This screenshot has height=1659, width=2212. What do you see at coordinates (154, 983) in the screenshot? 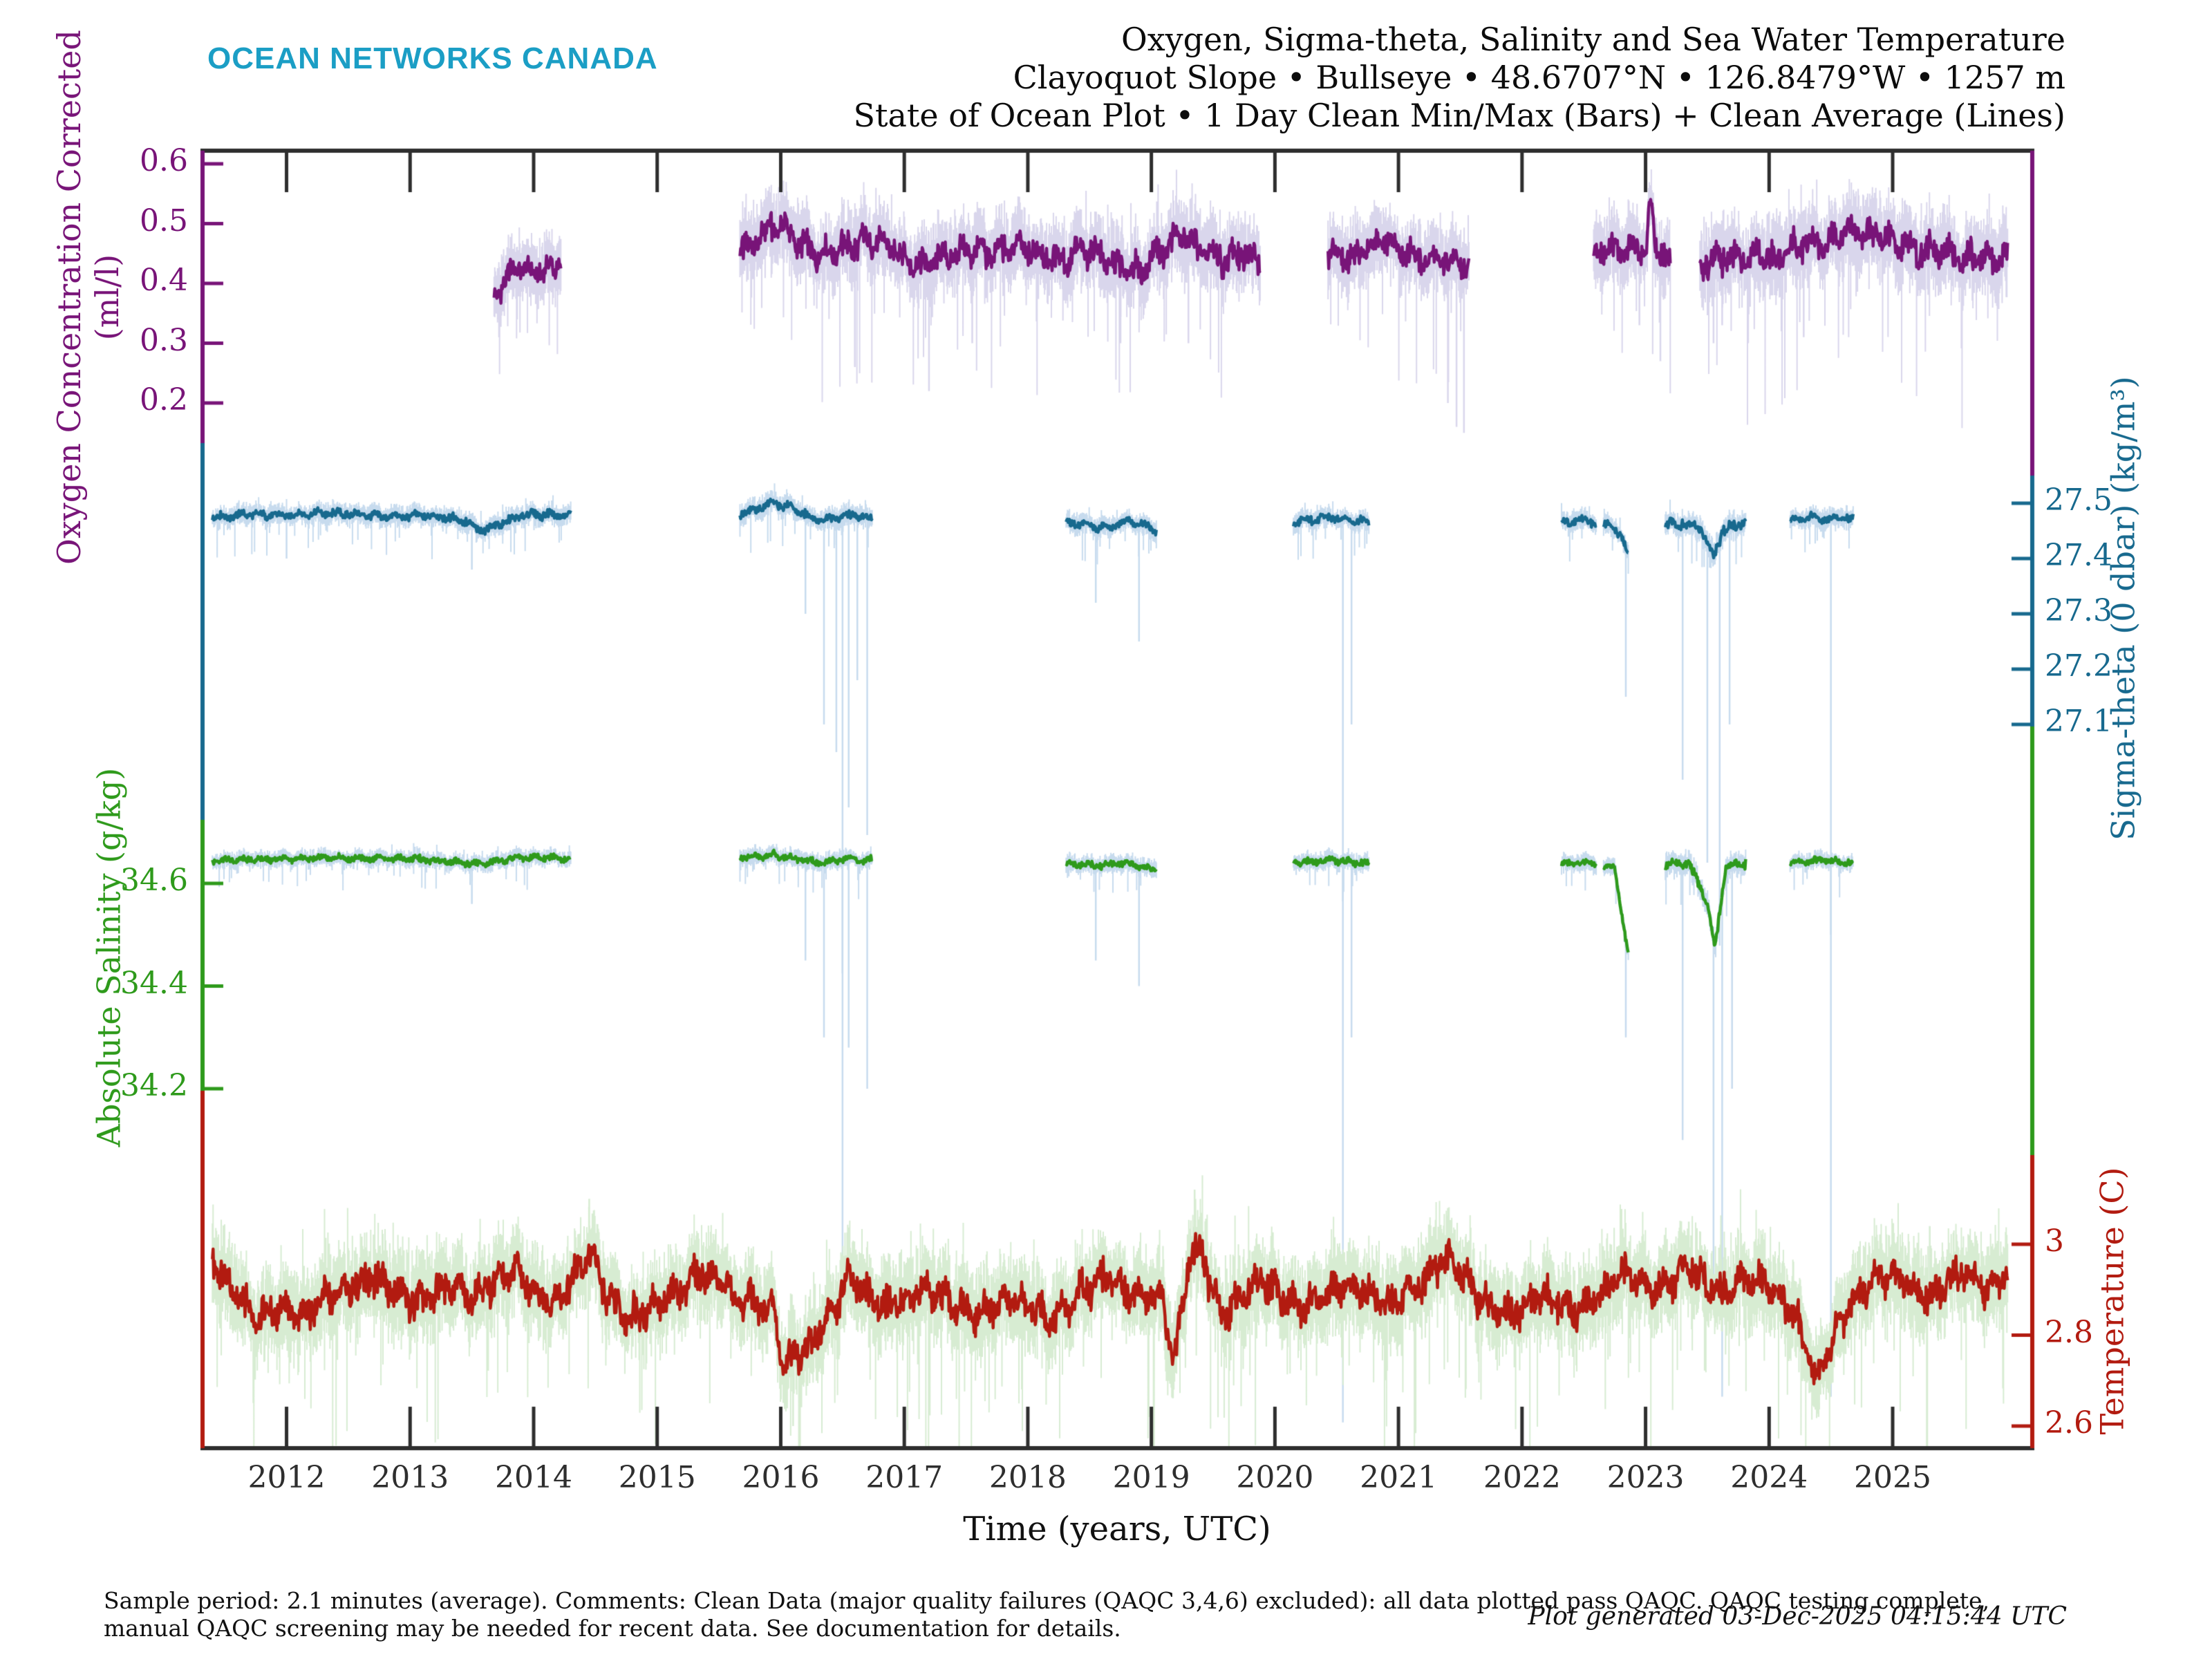
I see `salinity-tick-34.4: 34.4` at bounding box center [154, 983].